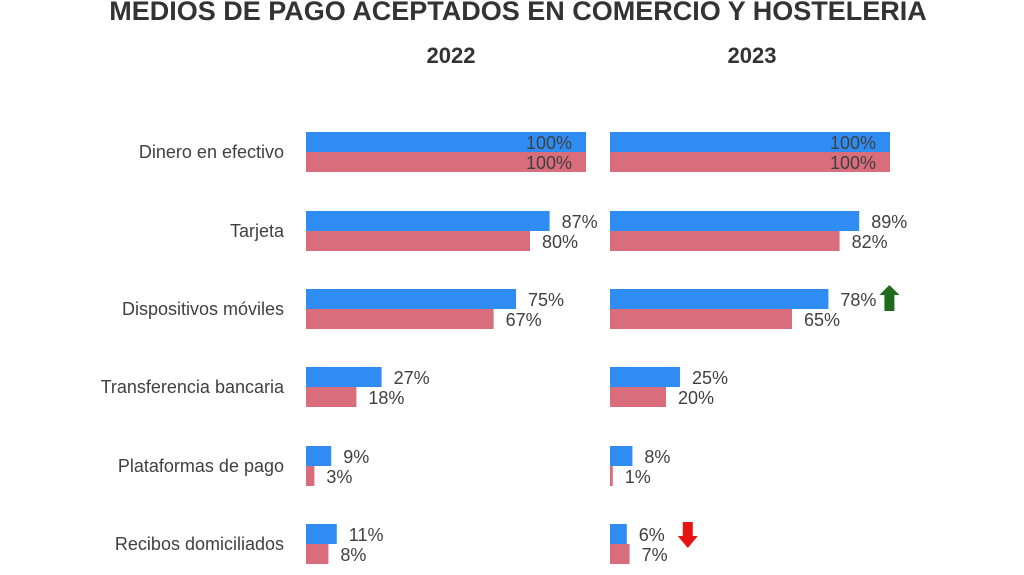 The width and height of the screenshot is (1024, 575). I want to click on data-label: 11%, so click(366, 535).